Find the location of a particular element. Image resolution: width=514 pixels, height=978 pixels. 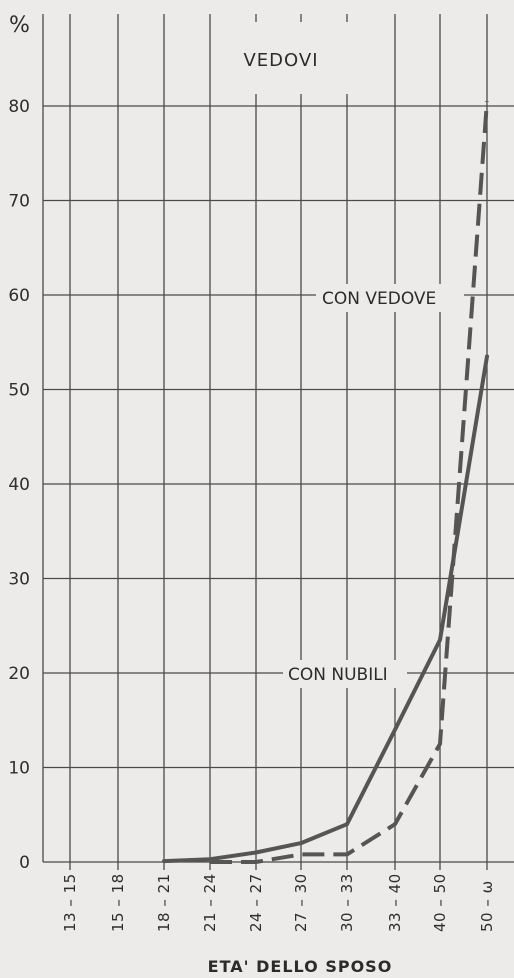

series-label-background-con-vedove is located at coordinates (390, 298).